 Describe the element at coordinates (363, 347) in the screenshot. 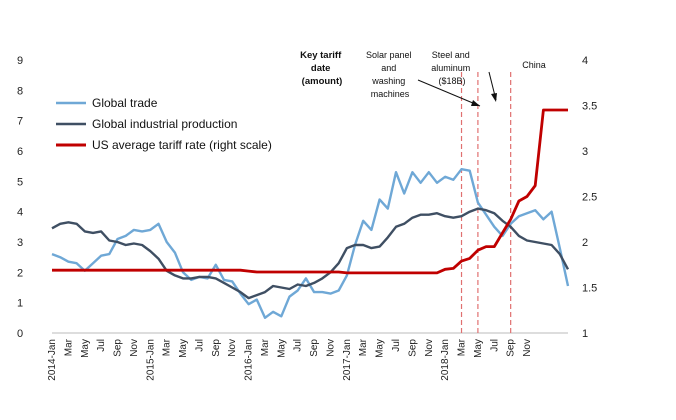

I see `x-tick-19: Mar` at that location.